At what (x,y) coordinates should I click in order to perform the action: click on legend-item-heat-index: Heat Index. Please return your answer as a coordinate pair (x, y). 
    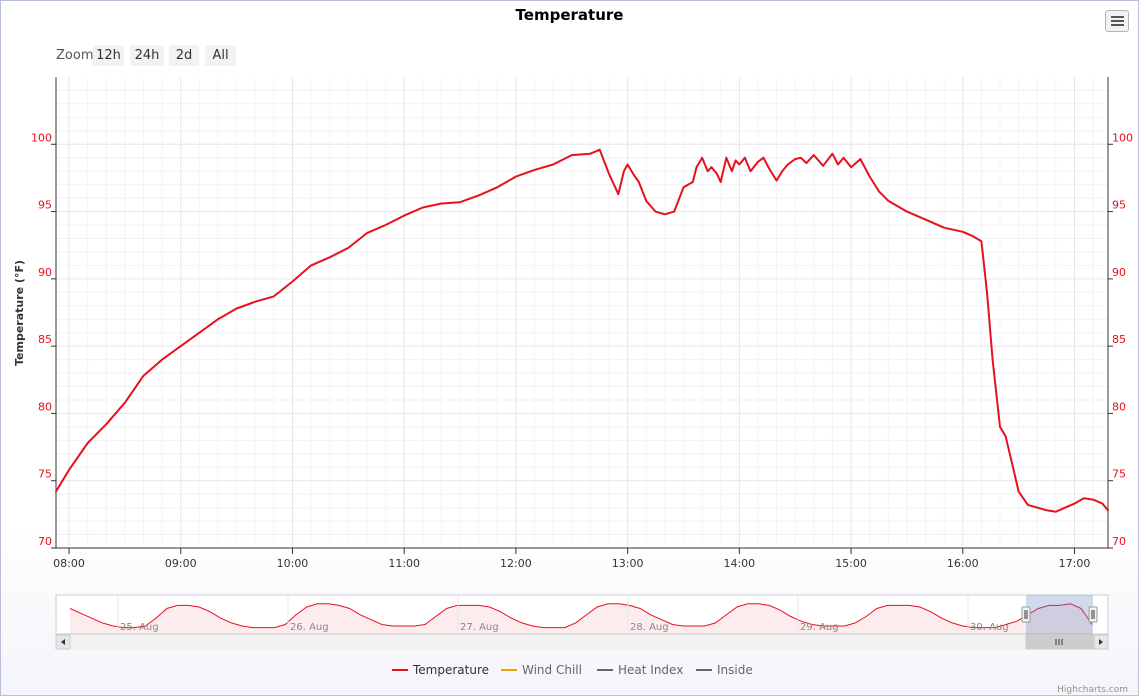
    Looking at the image, I should click on (640, 673).